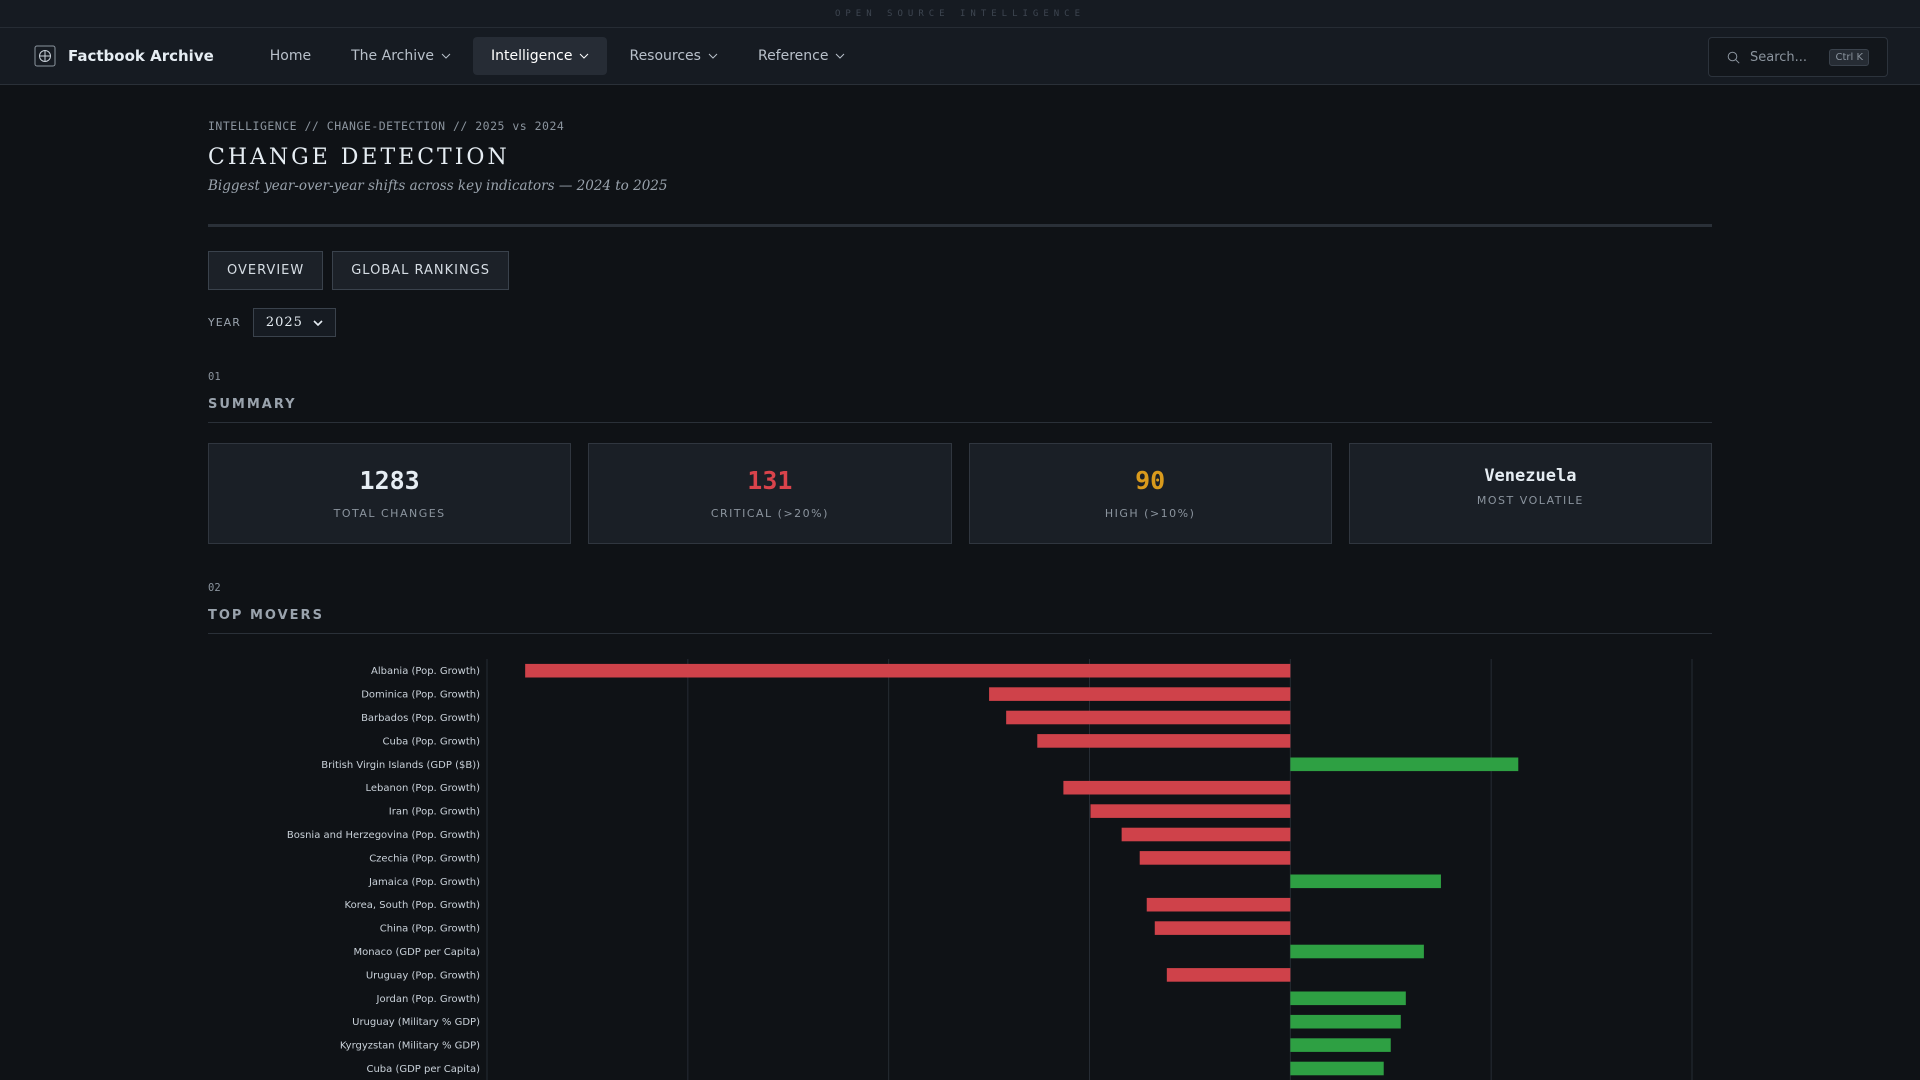 This screenshot has height=1080, width=1920. I want to click on nav-item: The Archive, so click(401, 56).